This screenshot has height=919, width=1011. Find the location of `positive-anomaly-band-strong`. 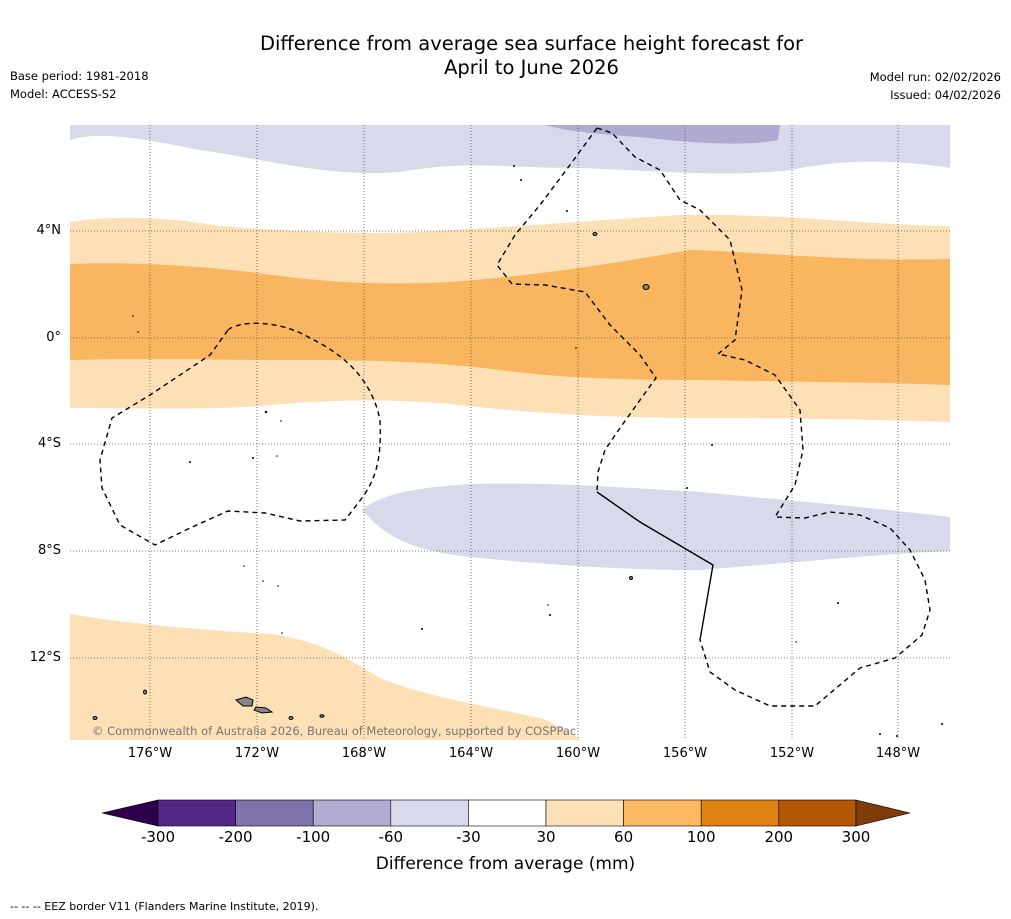

positive-anomaly-band-strong is located at coordinates (510, 317).